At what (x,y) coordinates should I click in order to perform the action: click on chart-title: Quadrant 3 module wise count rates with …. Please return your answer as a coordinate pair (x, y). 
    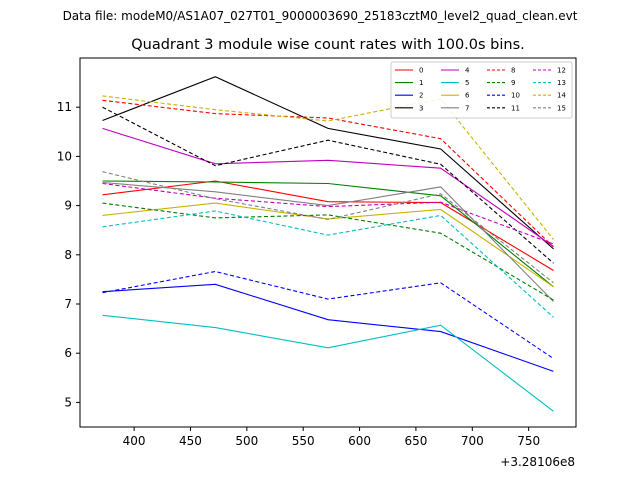
    Looking at the image, I should click on (328, 45).